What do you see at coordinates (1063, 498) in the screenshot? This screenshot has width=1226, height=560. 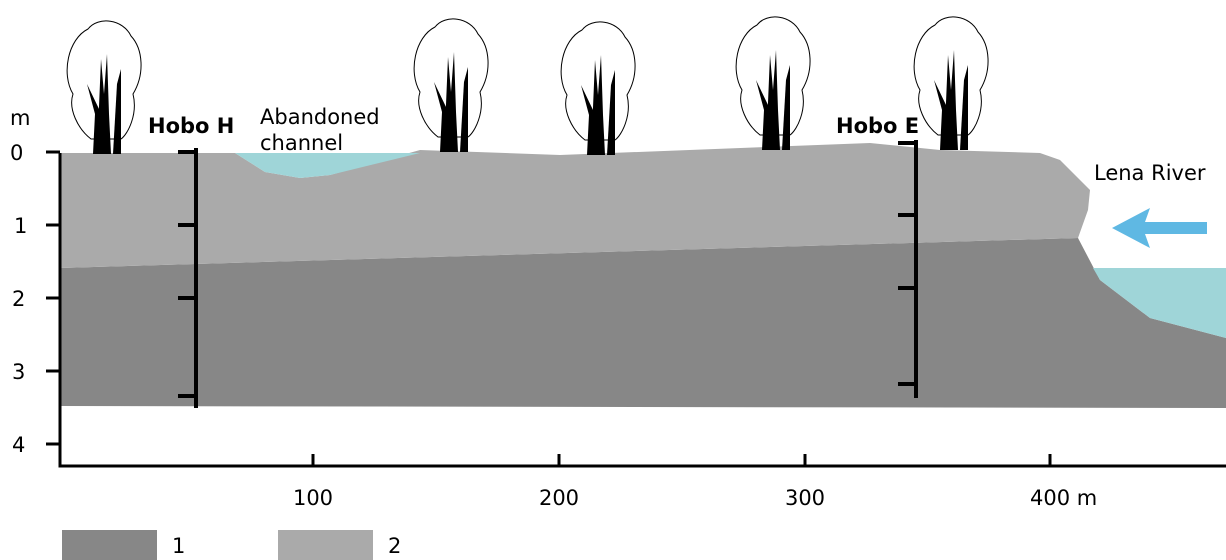 I see `x-tick-label: 400 m` at bounding box center [1063, 498].